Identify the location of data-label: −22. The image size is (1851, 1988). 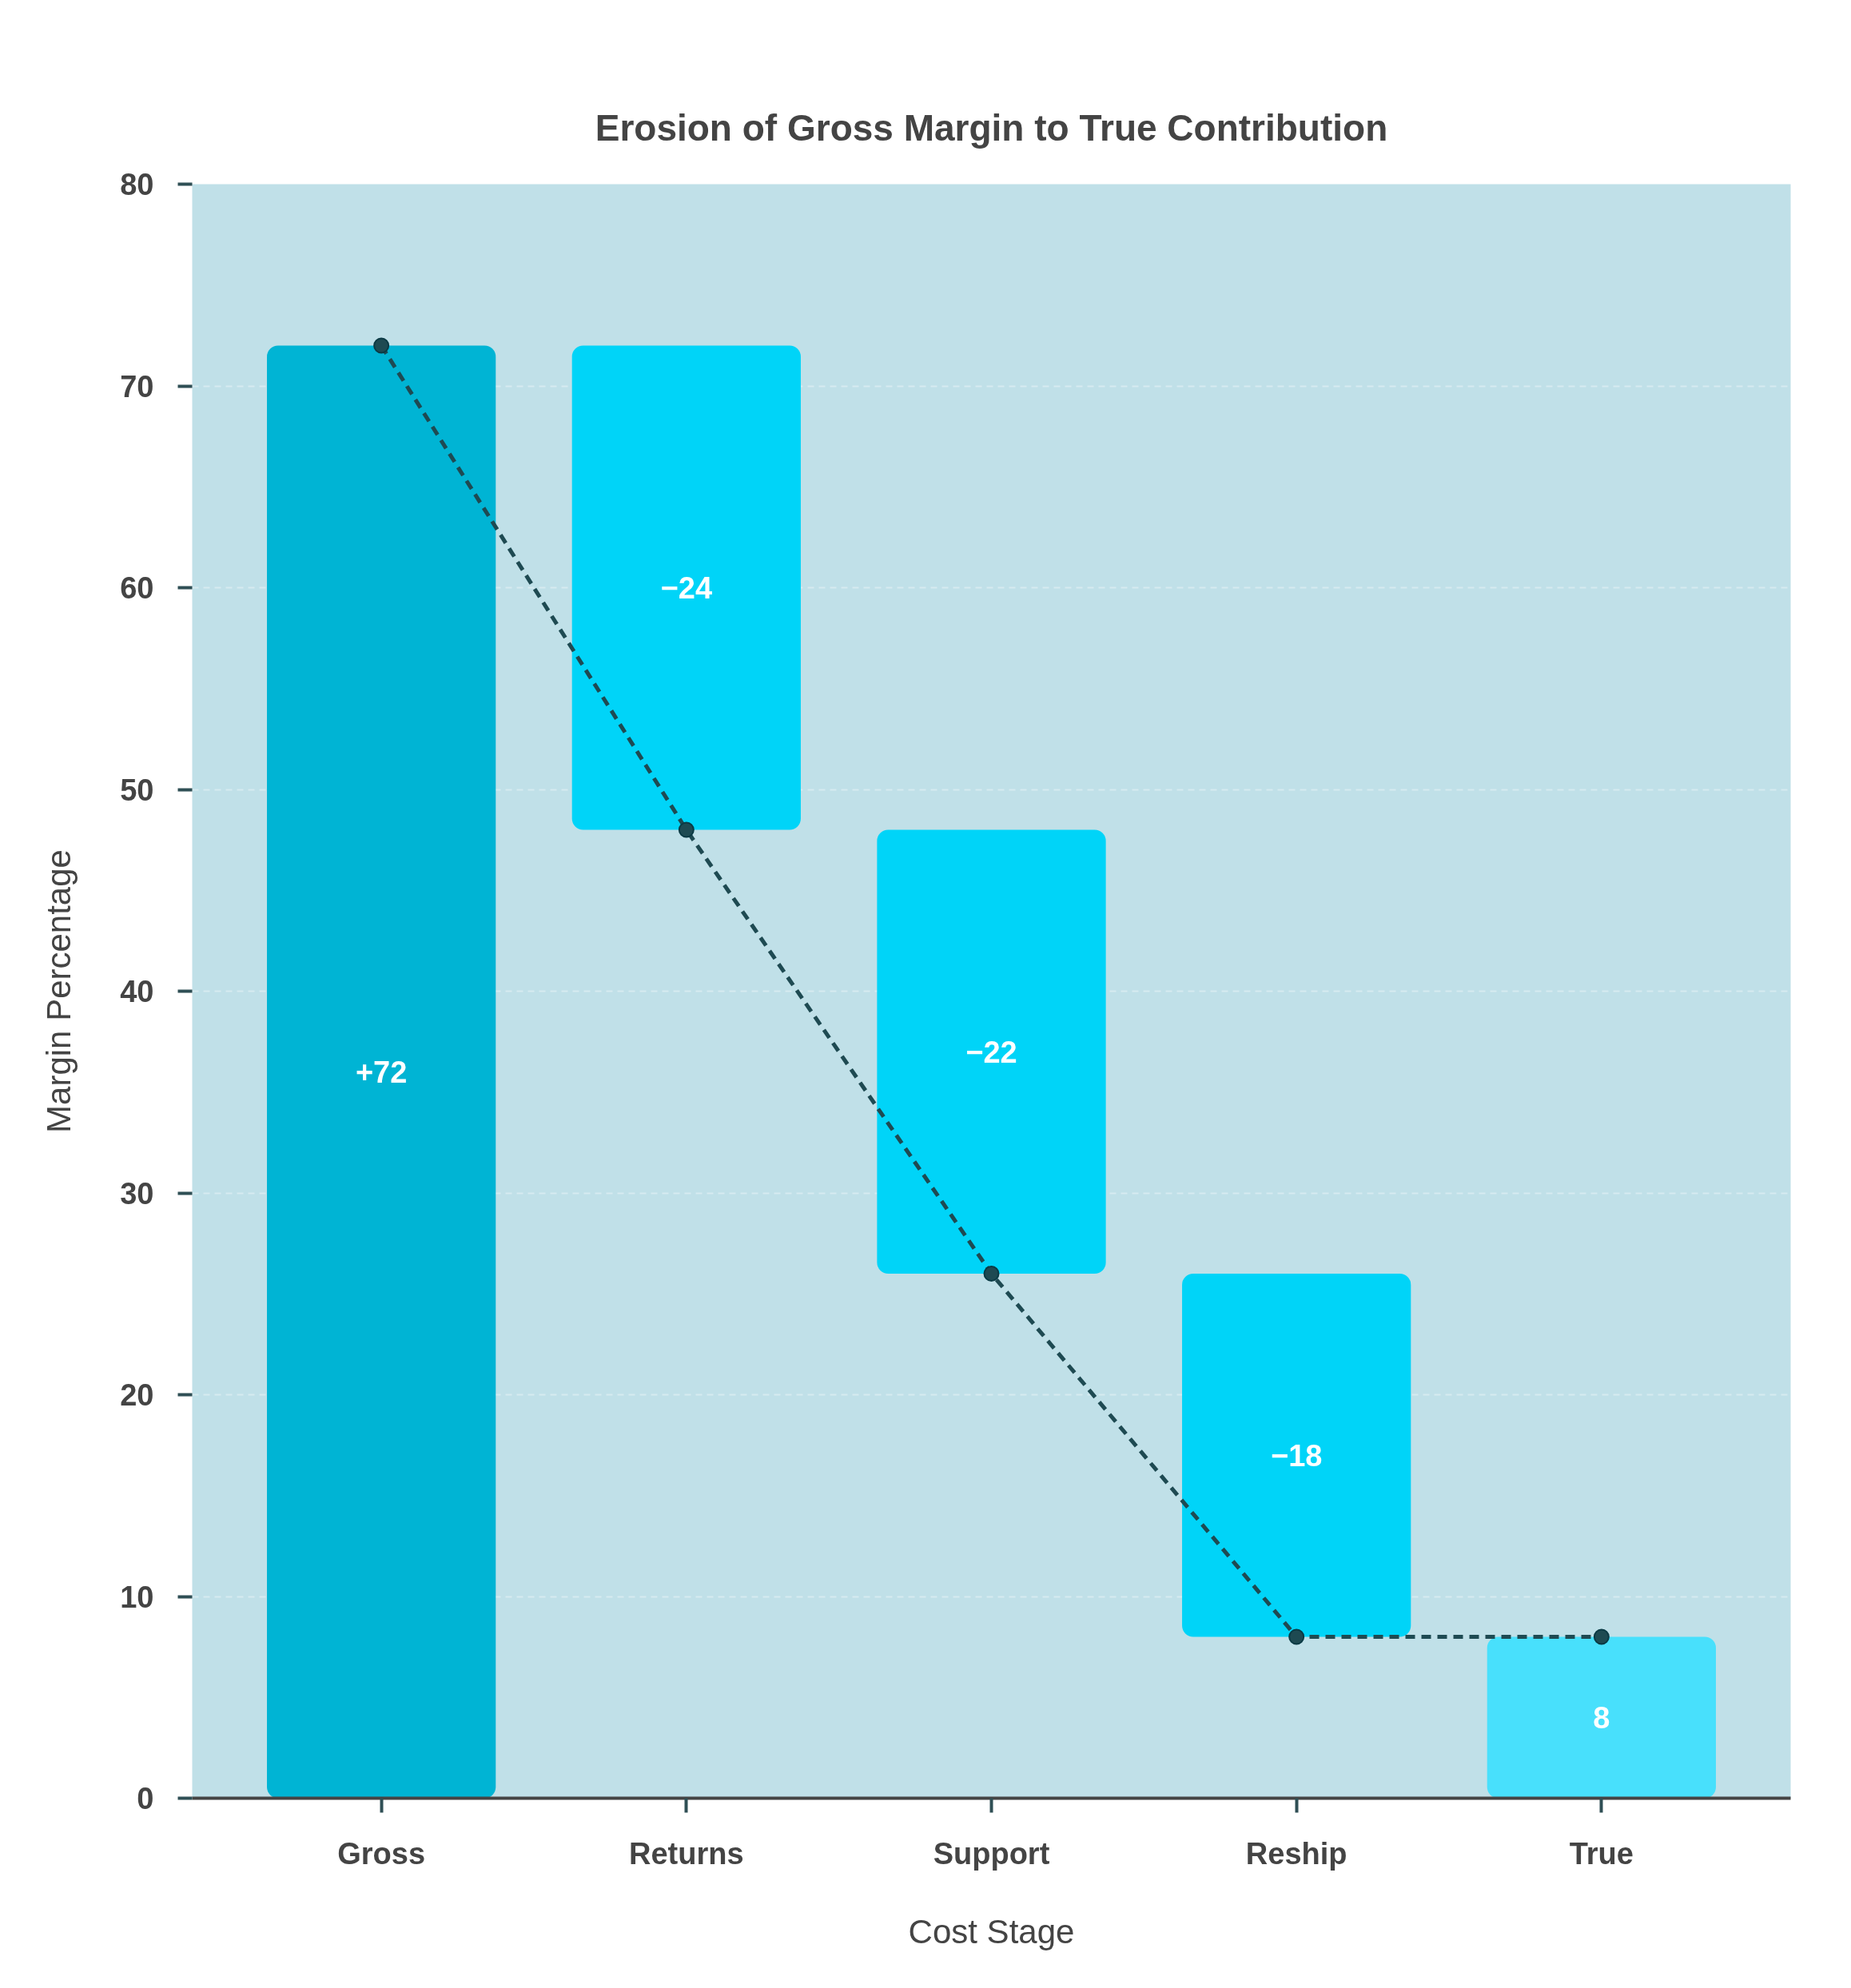
(991, 1052).